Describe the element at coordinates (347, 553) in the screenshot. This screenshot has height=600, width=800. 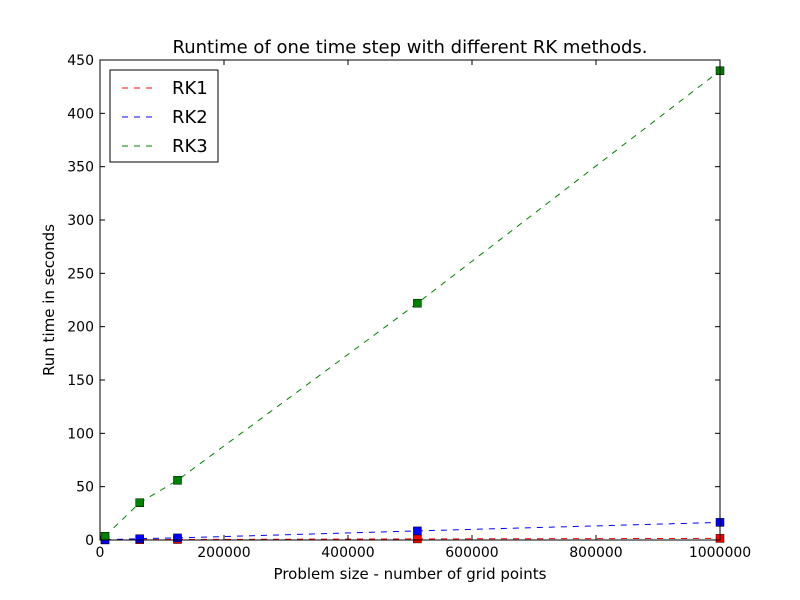
I see `x-tick-label: 400000` at that location.